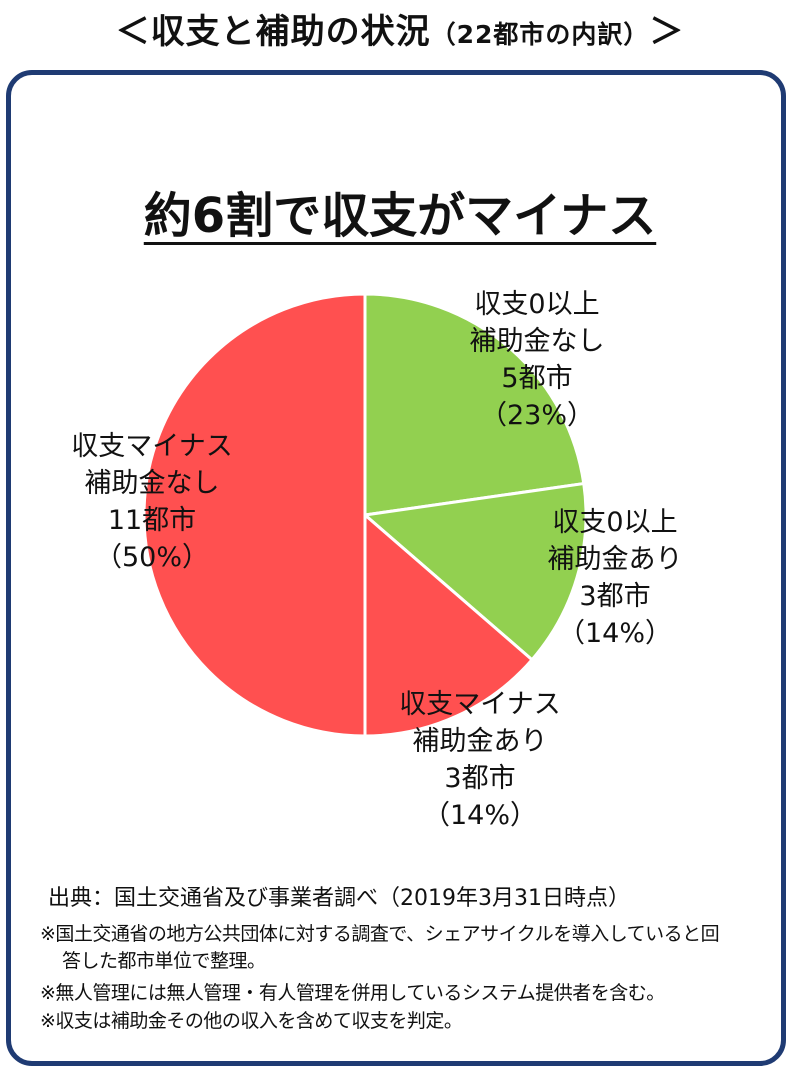 Image resolution: width=800 pixels, height=1080 pixels. I want to click on slice-label-line: 5都市, so click(537, 378).